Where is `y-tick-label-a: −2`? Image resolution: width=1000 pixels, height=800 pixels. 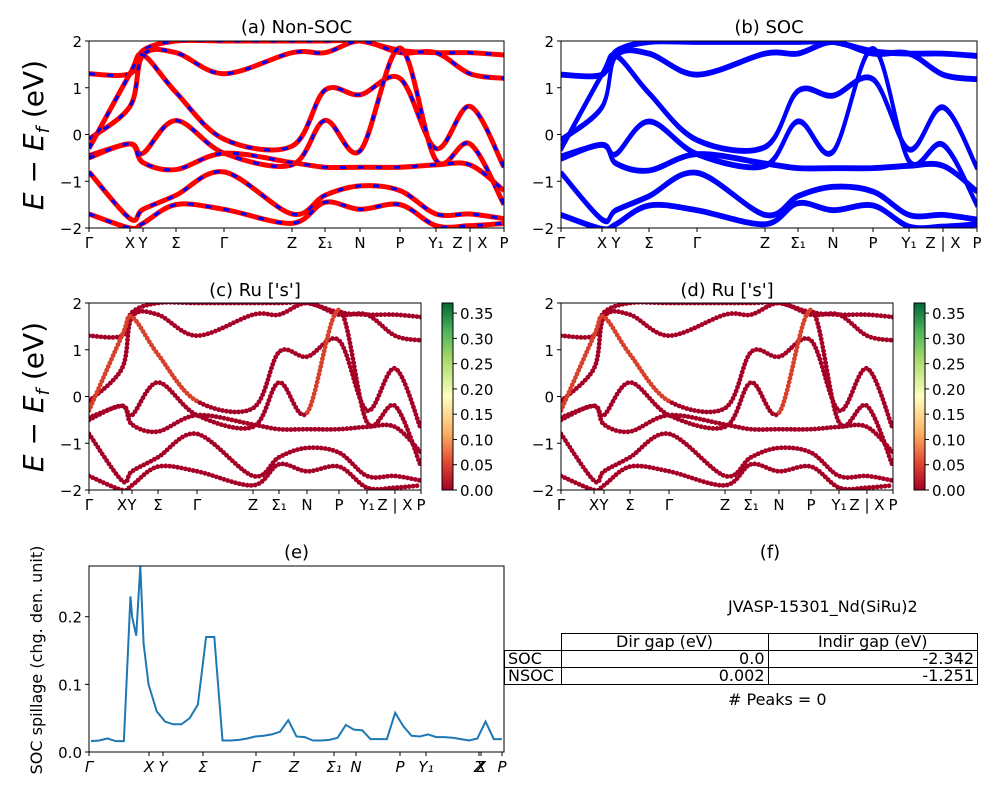
y-tick-label-a: −2 is located at coordinates (71, 229).